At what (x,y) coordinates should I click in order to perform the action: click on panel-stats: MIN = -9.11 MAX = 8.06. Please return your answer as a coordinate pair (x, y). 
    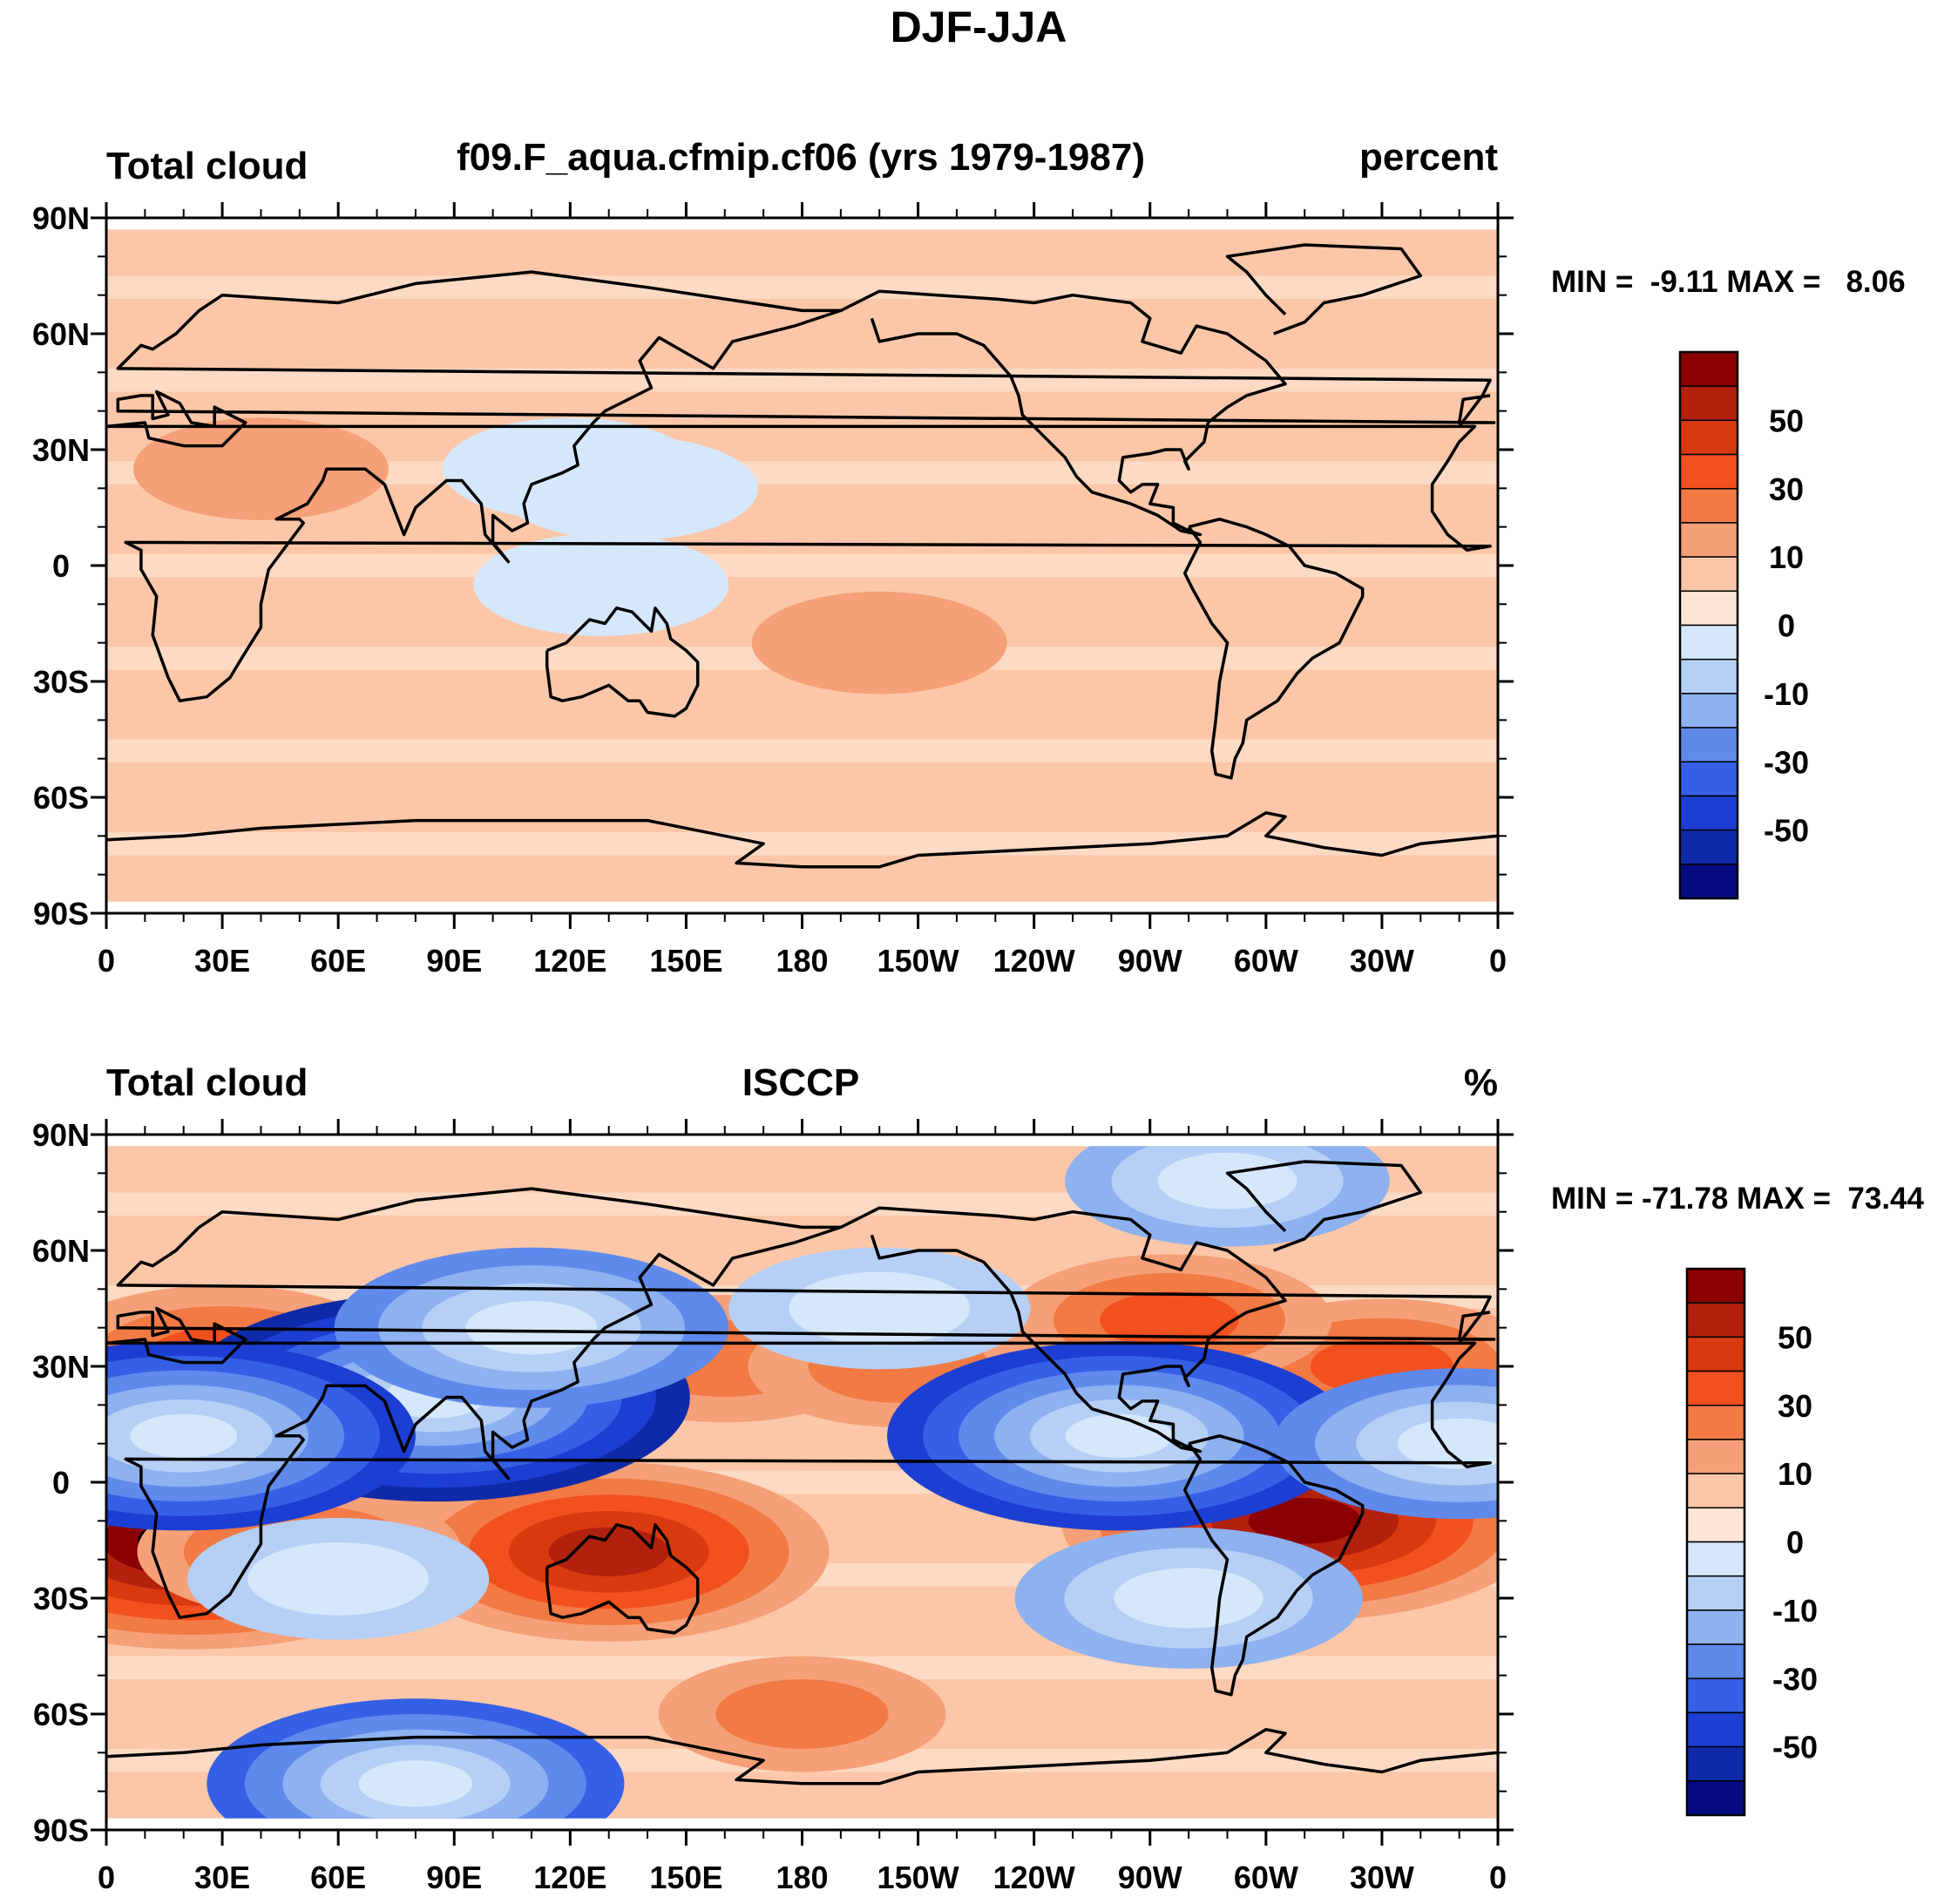
    Looking at the image, I should click on (1728, 282).